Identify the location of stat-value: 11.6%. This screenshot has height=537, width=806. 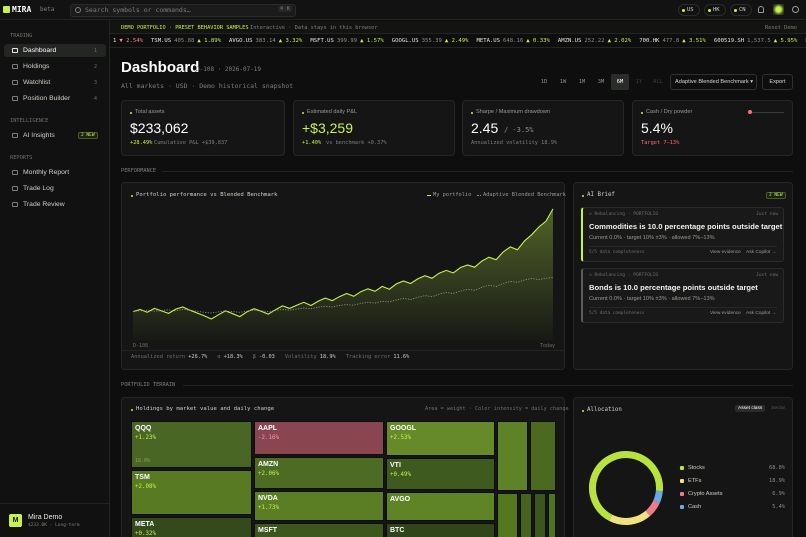
(401, 357).